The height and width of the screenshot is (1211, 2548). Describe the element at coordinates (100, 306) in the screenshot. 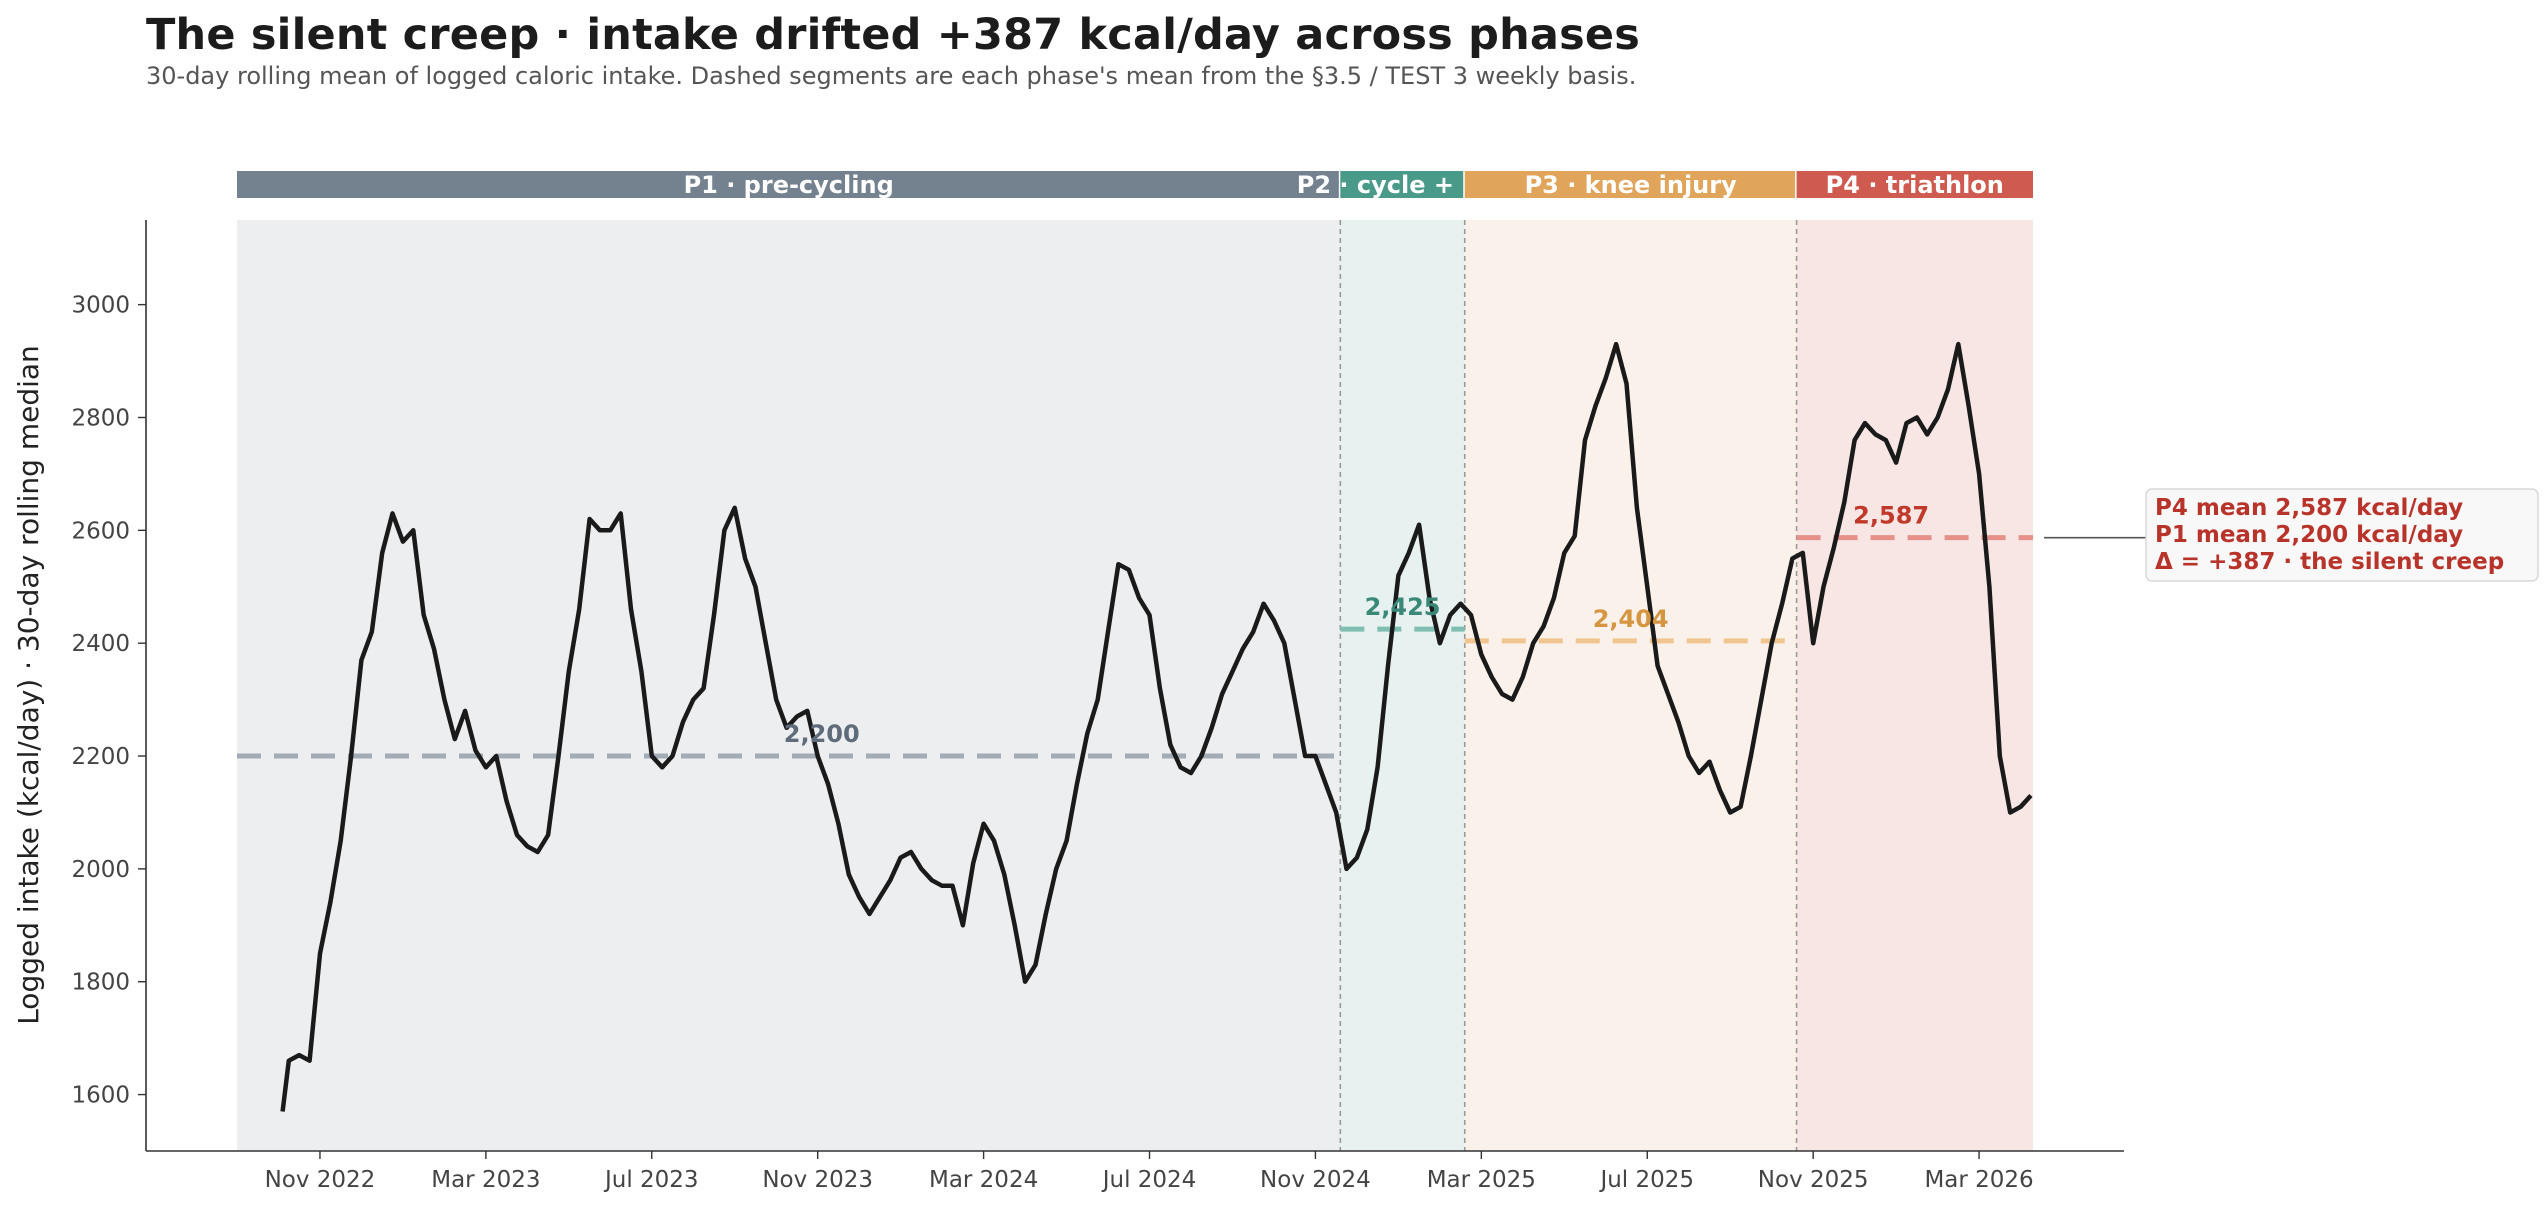

I see `y-tick-label: 3000` at that location.